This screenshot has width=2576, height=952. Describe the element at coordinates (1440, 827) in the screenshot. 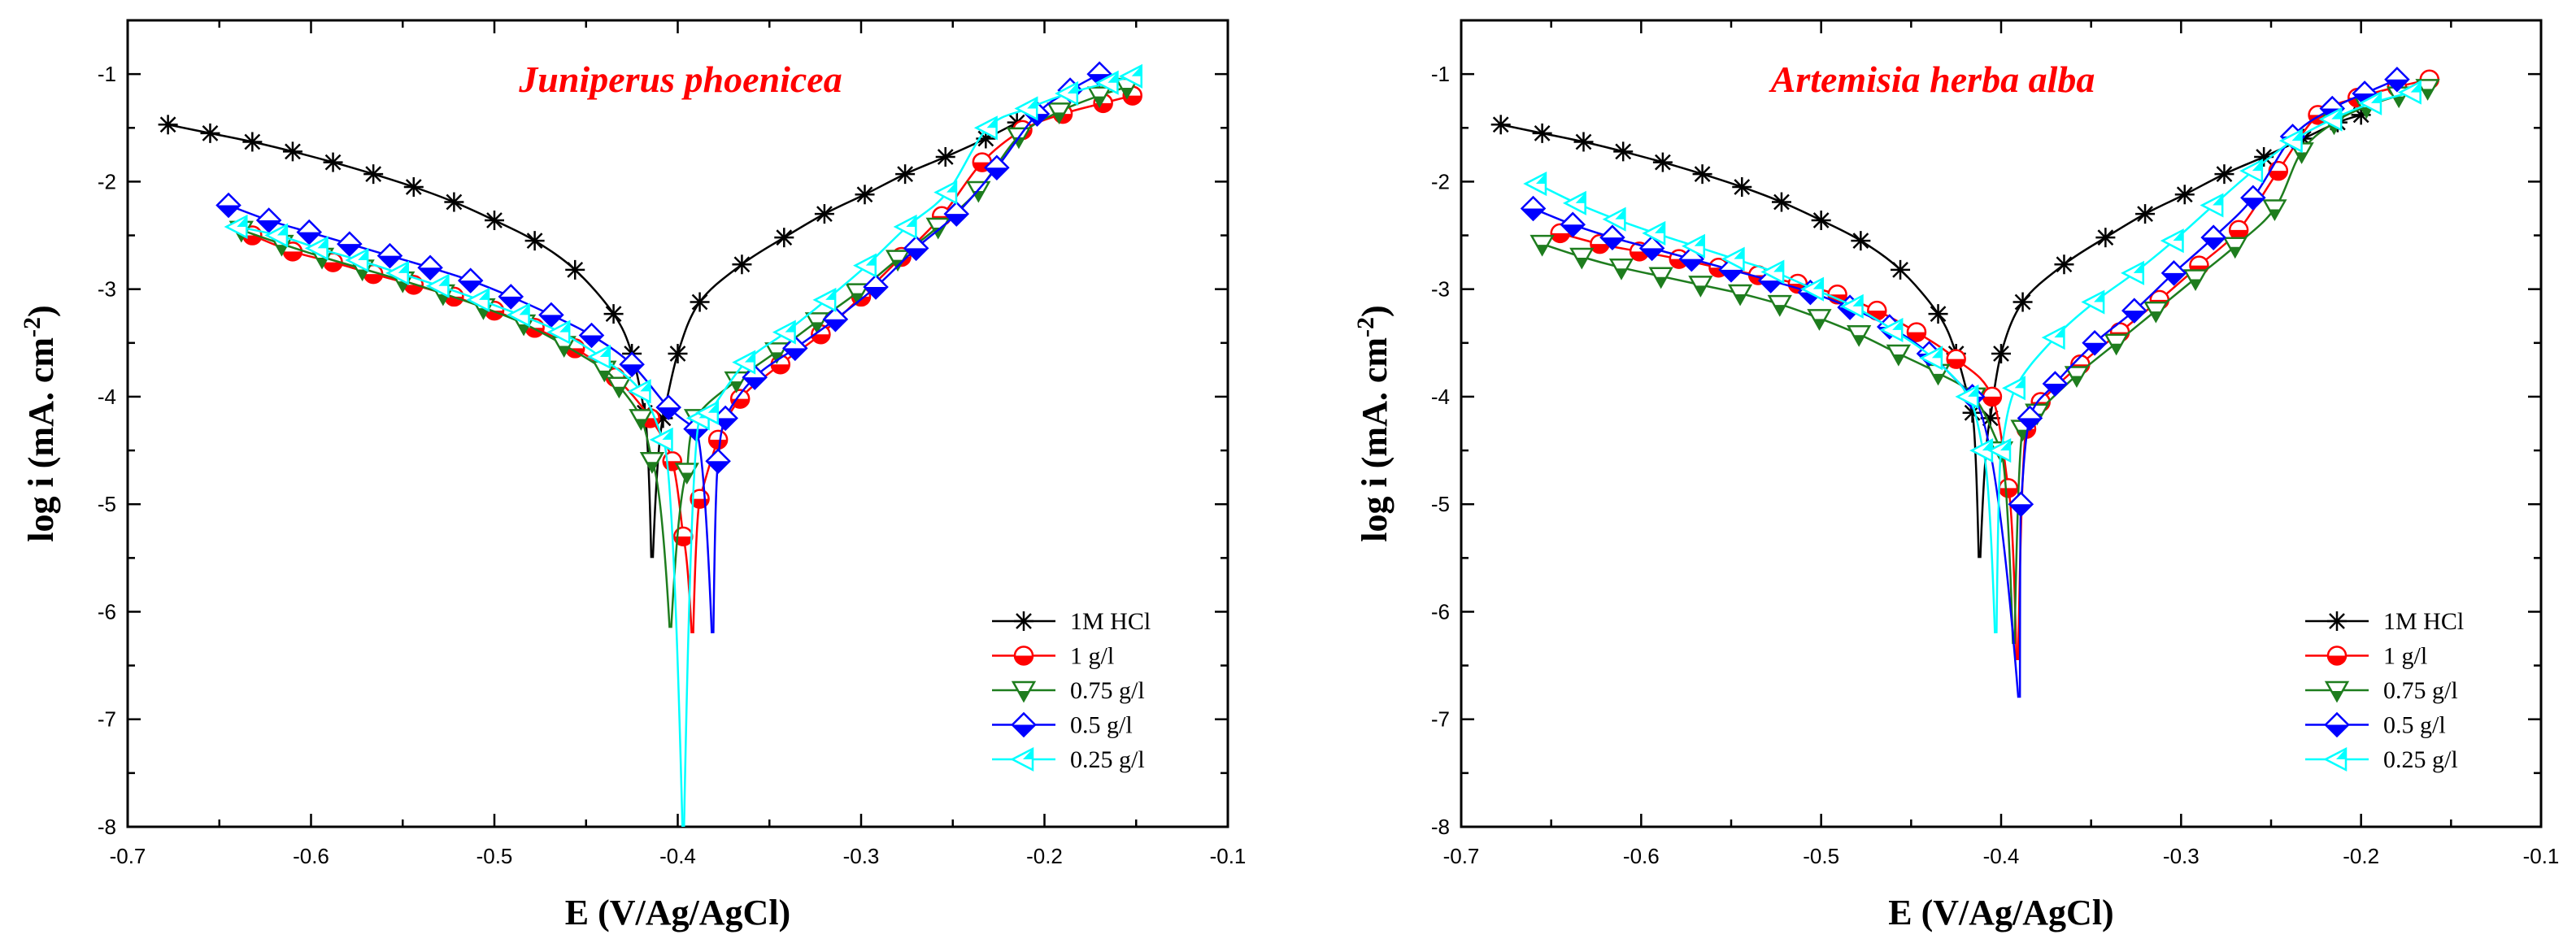

I see `y-tick-label: -8` at that location.